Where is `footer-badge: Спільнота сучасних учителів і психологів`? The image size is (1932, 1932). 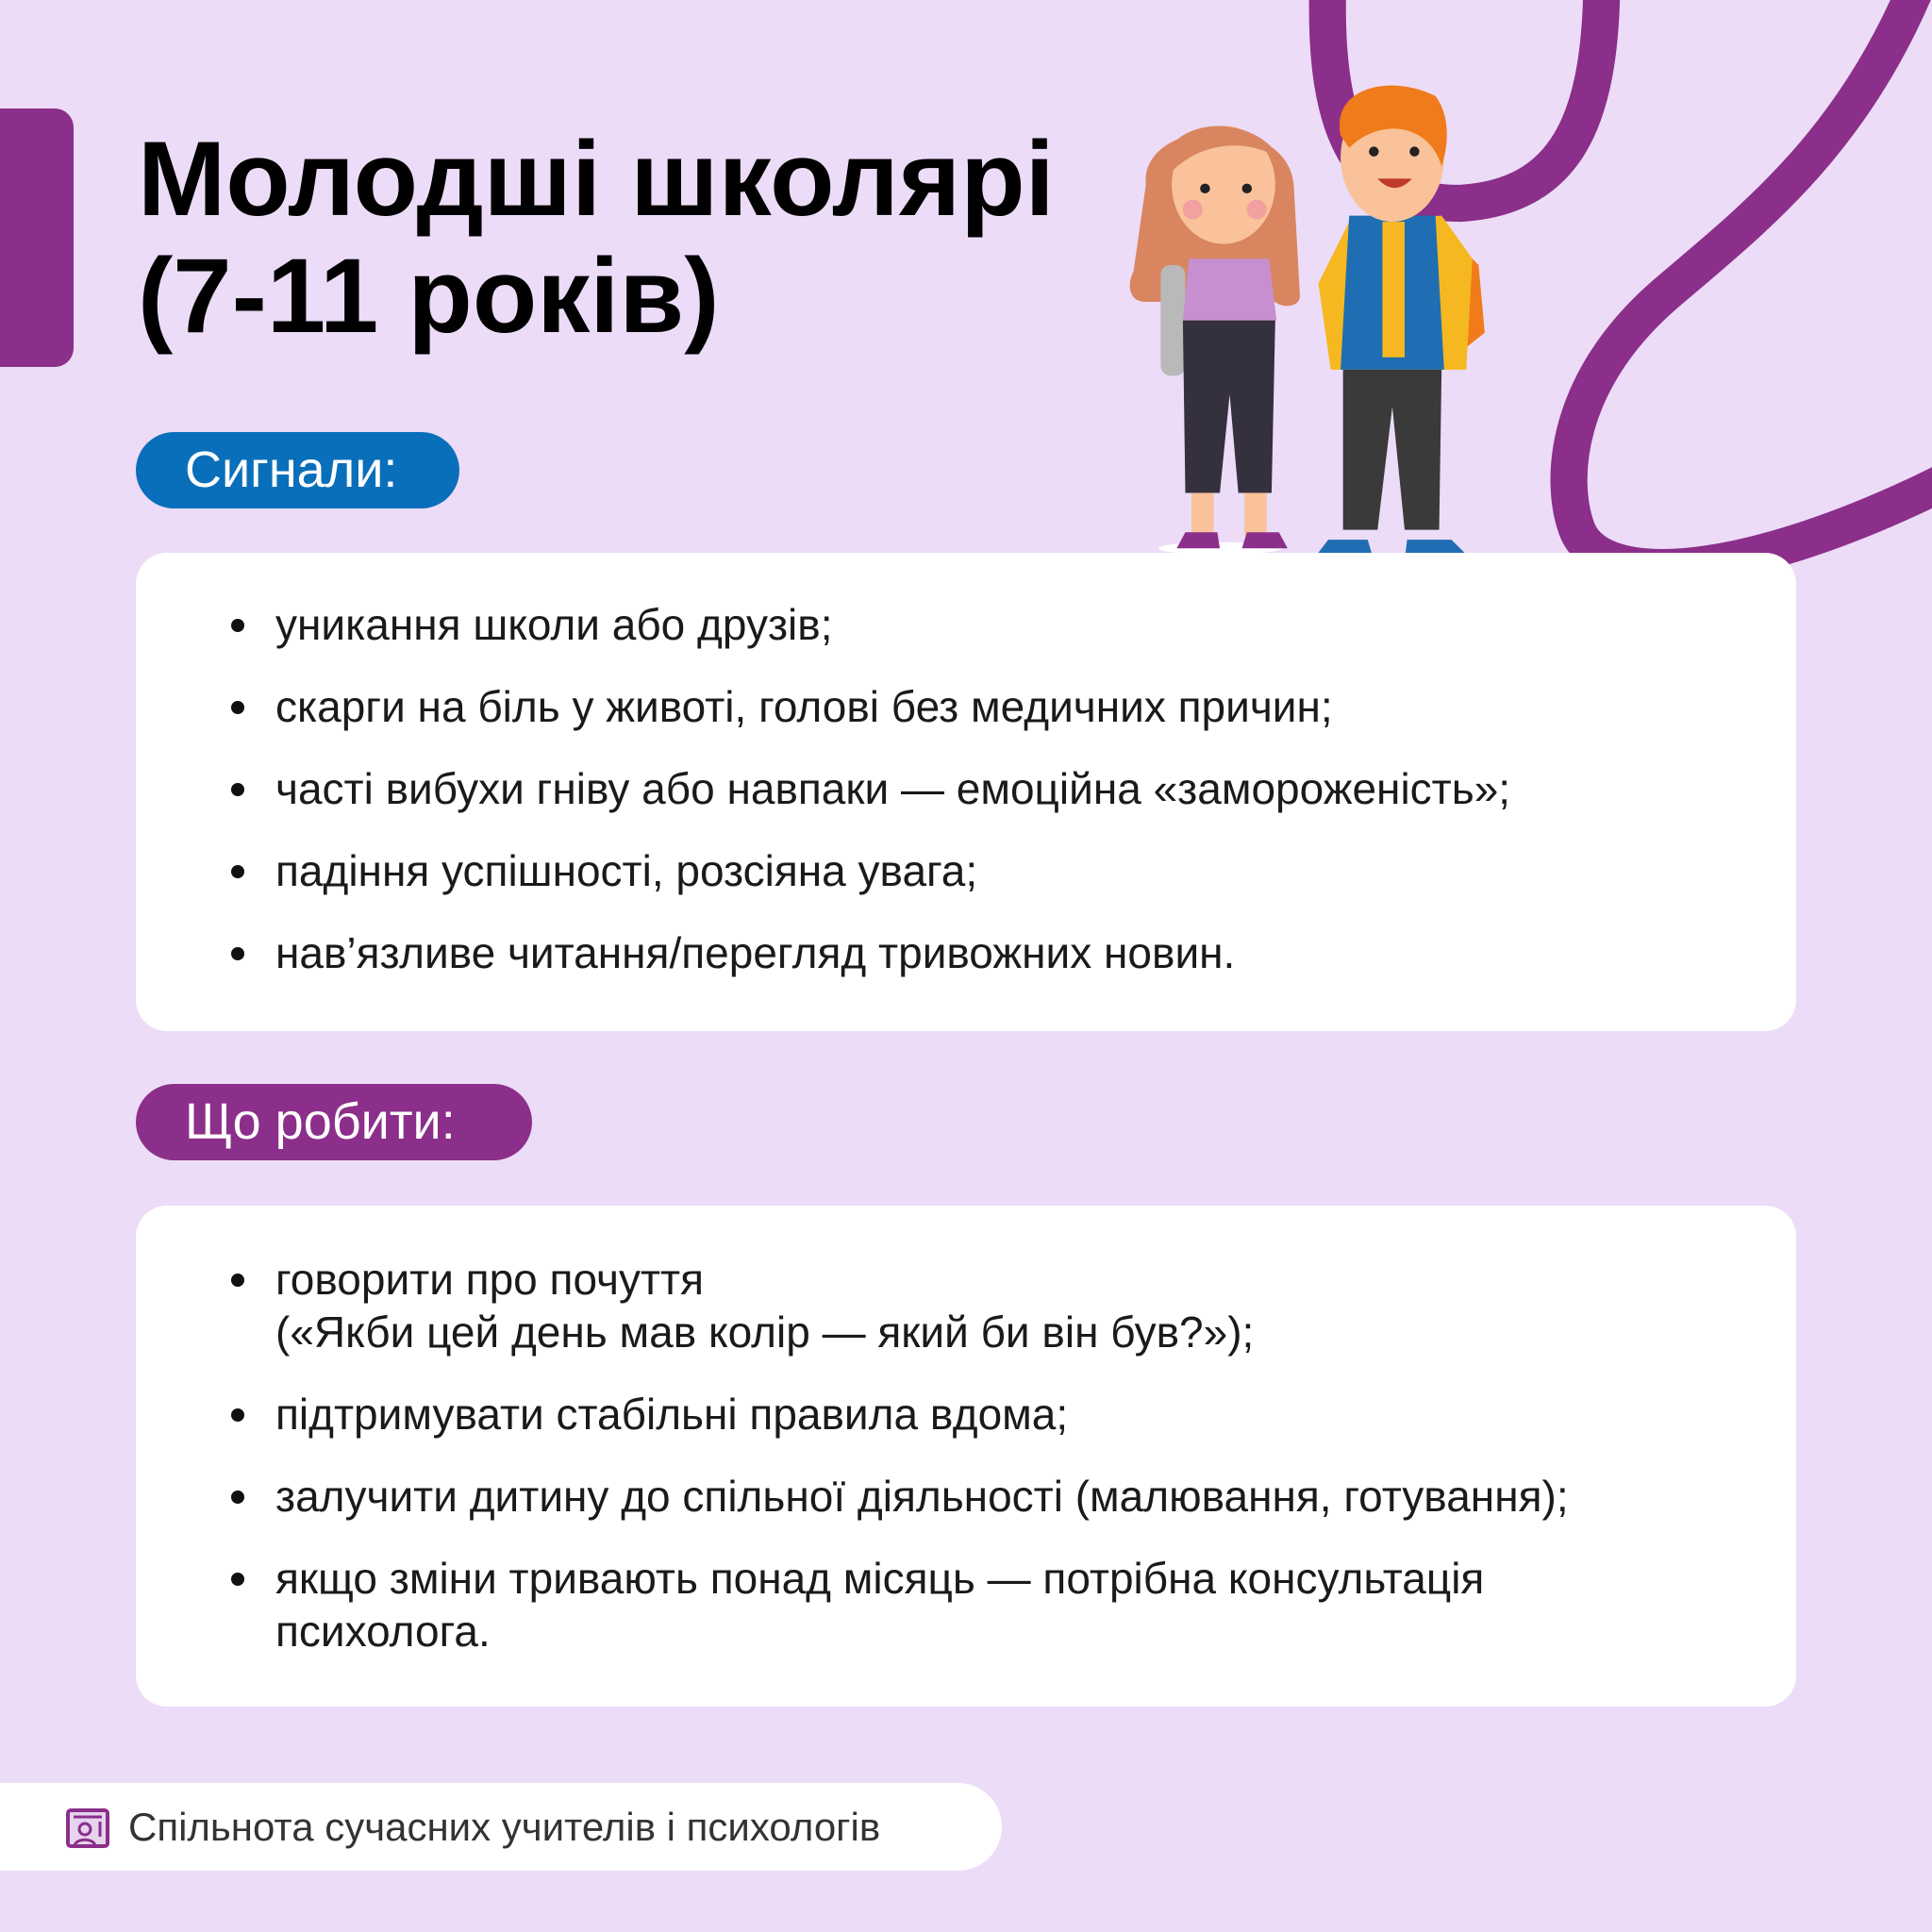 footer-badge: Спільнота сучасних учителів і психологів is located at coordinates (501, 1827).